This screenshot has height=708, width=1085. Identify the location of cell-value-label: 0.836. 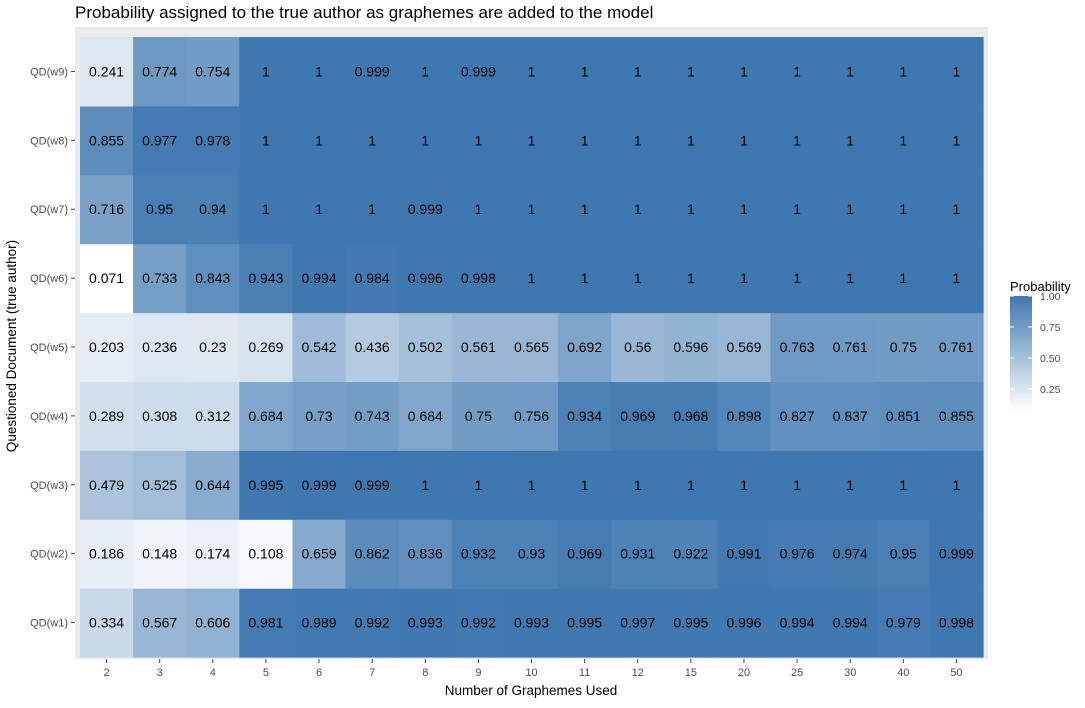
(425, 554).